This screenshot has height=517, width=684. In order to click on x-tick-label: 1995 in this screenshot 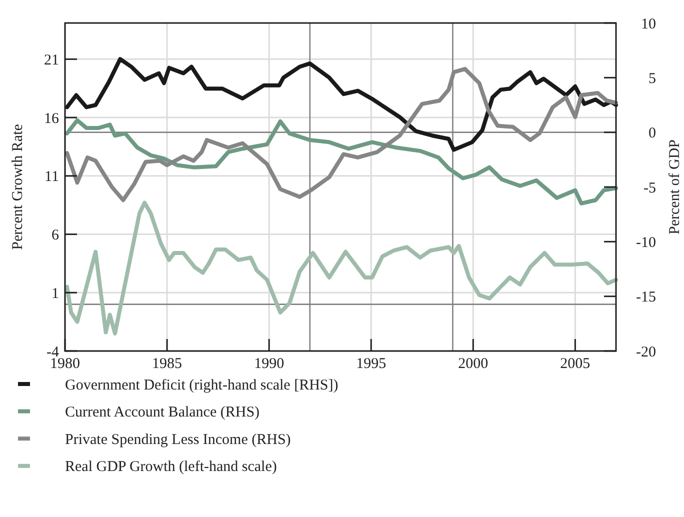, I will do `click(371, 364)`.